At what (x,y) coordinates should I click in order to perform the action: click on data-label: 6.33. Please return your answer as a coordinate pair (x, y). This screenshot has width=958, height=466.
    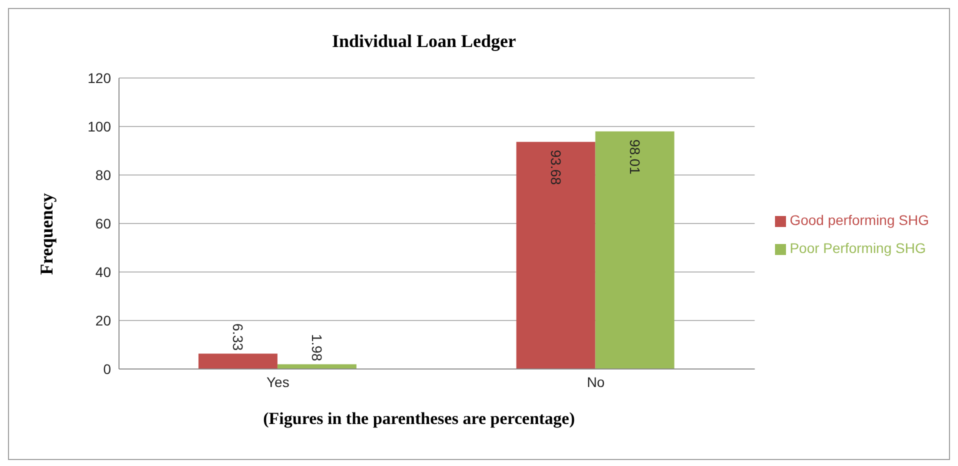
    Looking at the image, I should click on (238, 337).